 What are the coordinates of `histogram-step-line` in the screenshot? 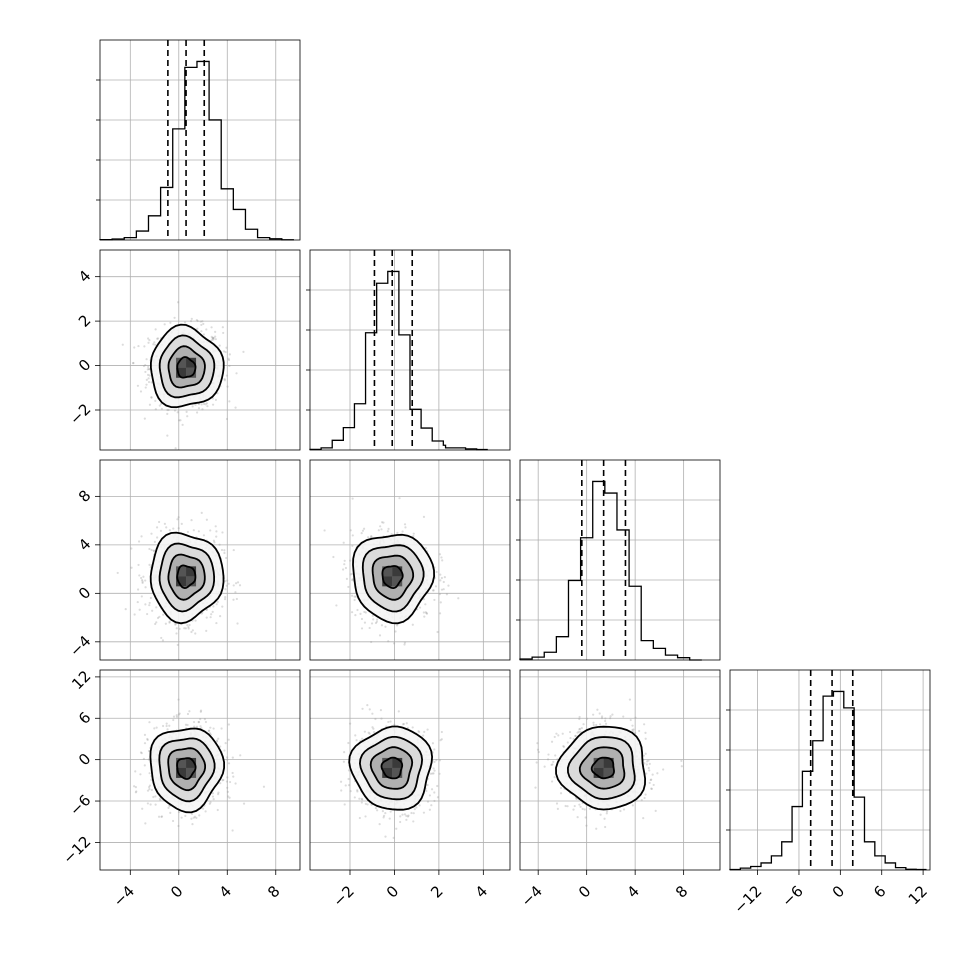 It's located at (828, 780).